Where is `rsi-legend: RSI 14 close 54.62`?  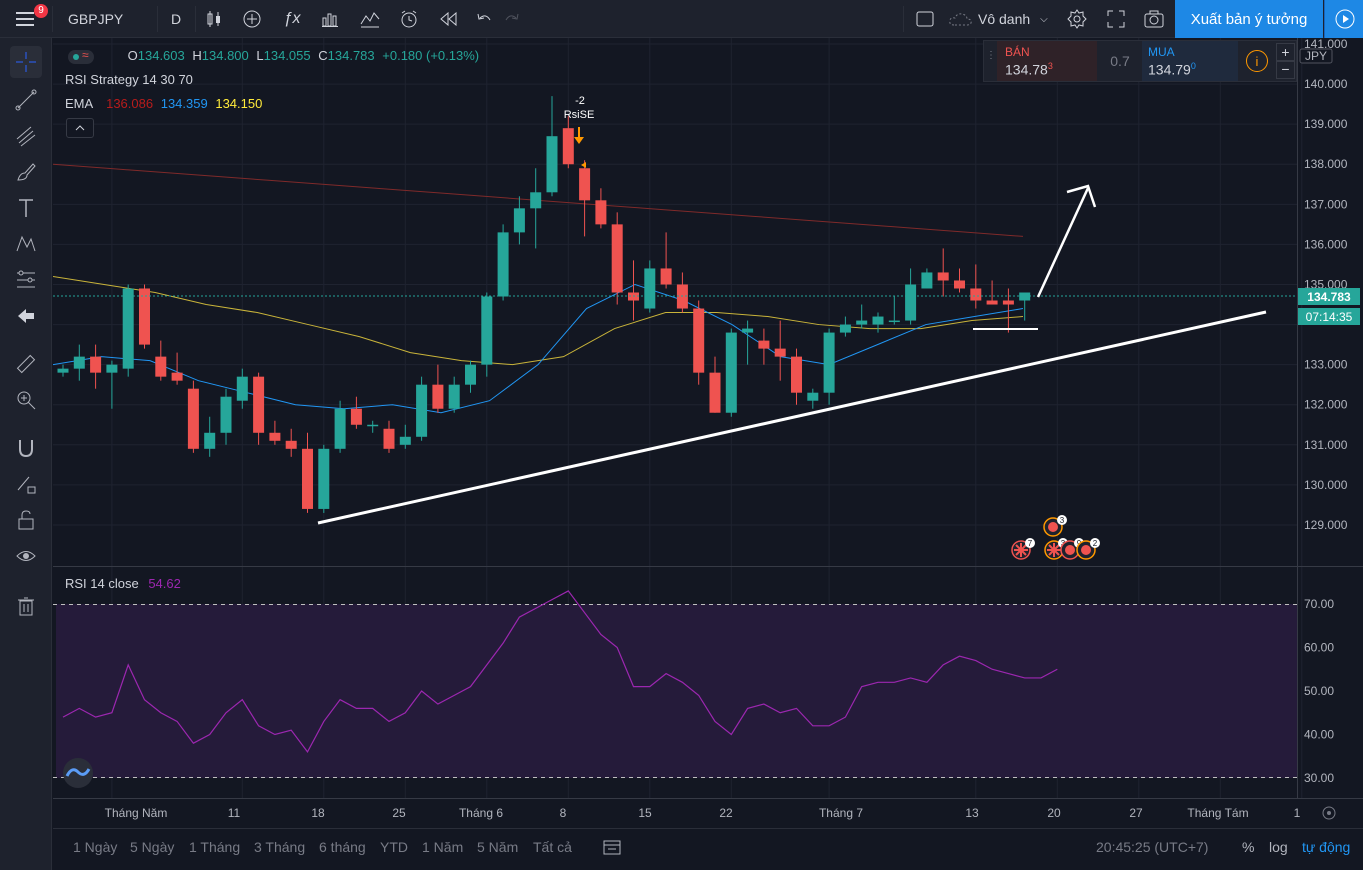
rsi-legend: RSI 14 close 54.62 is located at coordinates (123, 583).